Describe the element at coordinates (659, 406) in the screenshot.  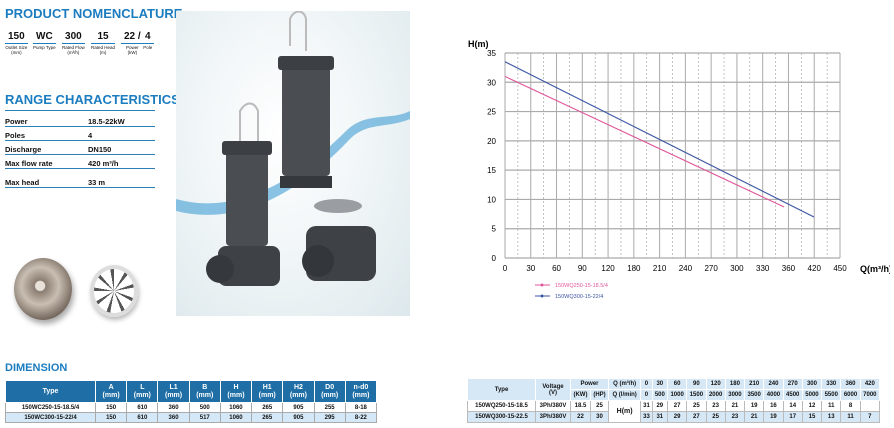
I see `head-value: 29` at that location.